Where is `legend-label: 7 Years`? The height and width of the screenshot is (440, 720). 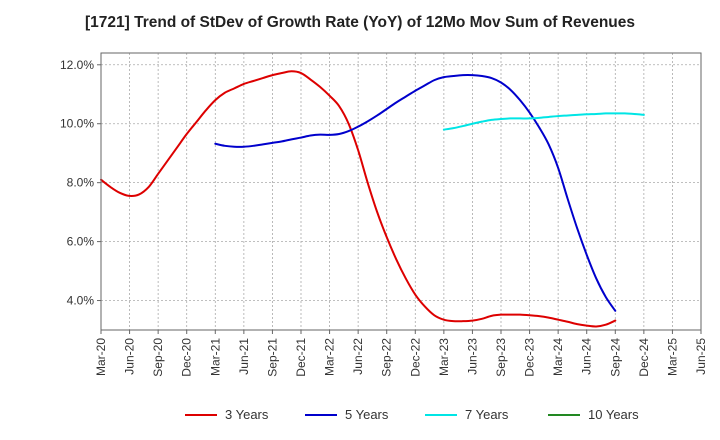 legend-label: 7 Years is located at coordinates (487, 414).